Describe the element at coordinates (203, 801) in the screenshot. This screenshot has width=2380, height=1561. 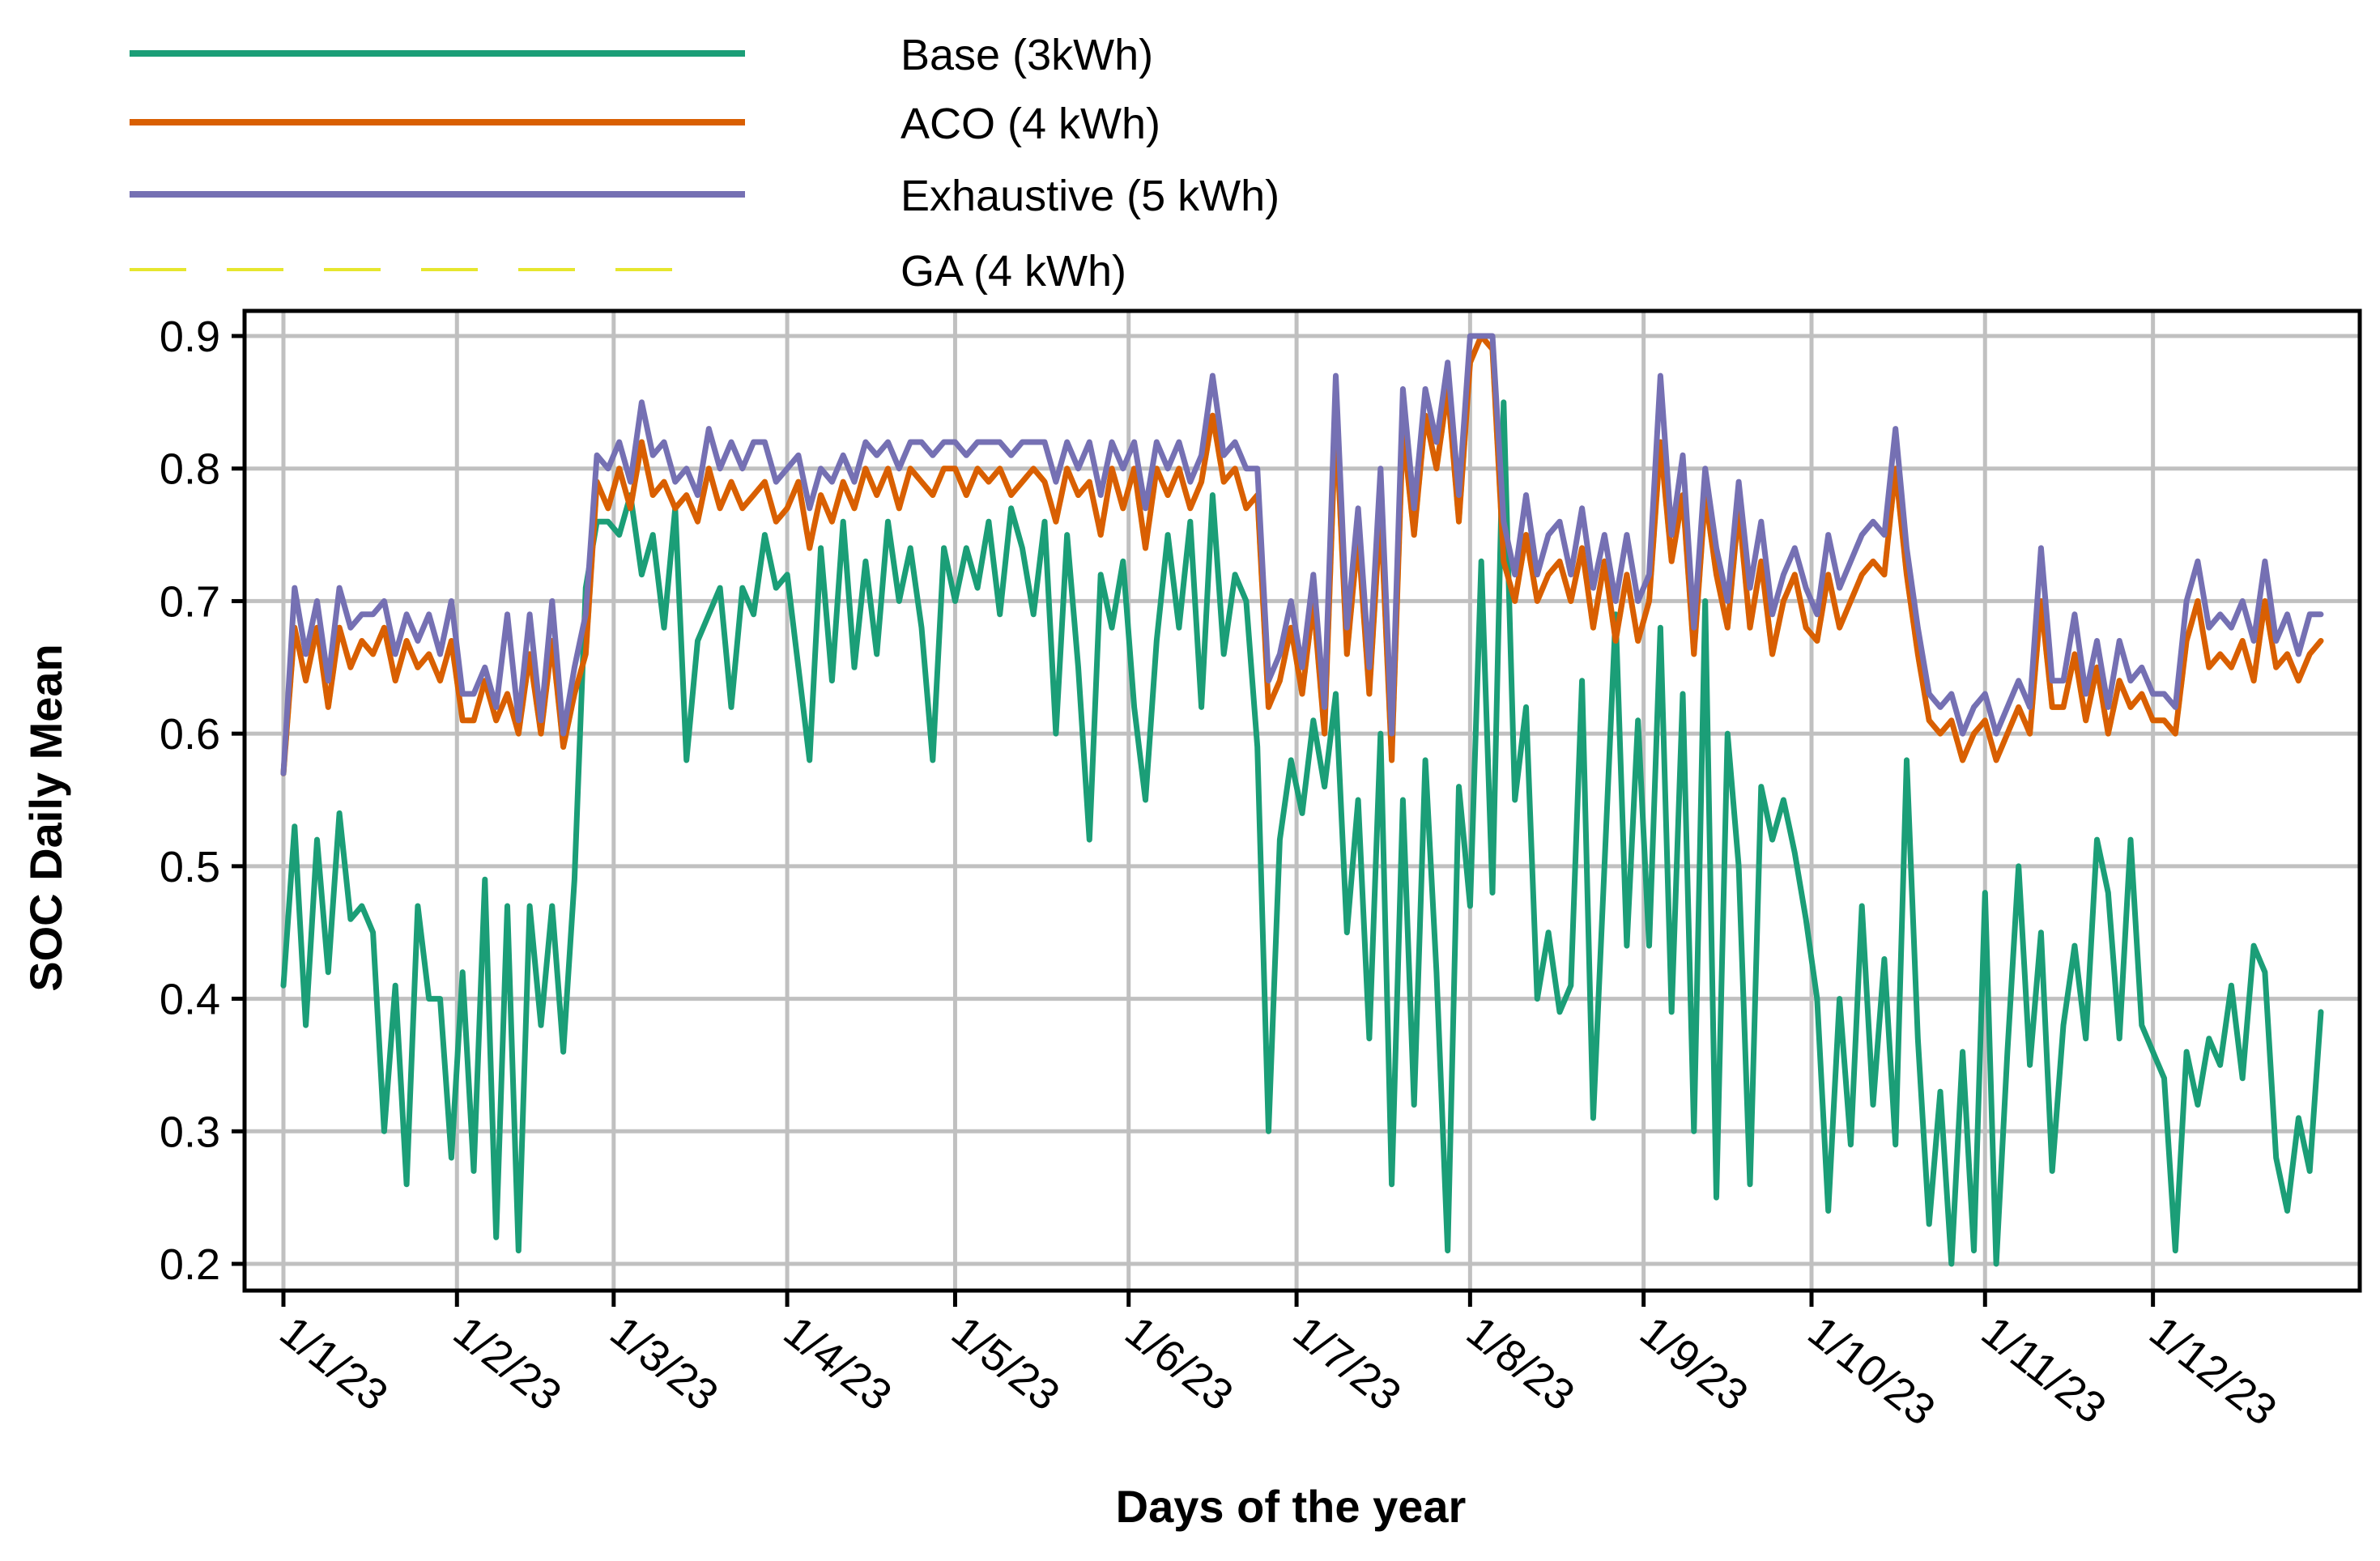
I see `y-axis: 0.9 0.8 0.7 0.6 0.5 0.4 0.3 0.2` at that location.